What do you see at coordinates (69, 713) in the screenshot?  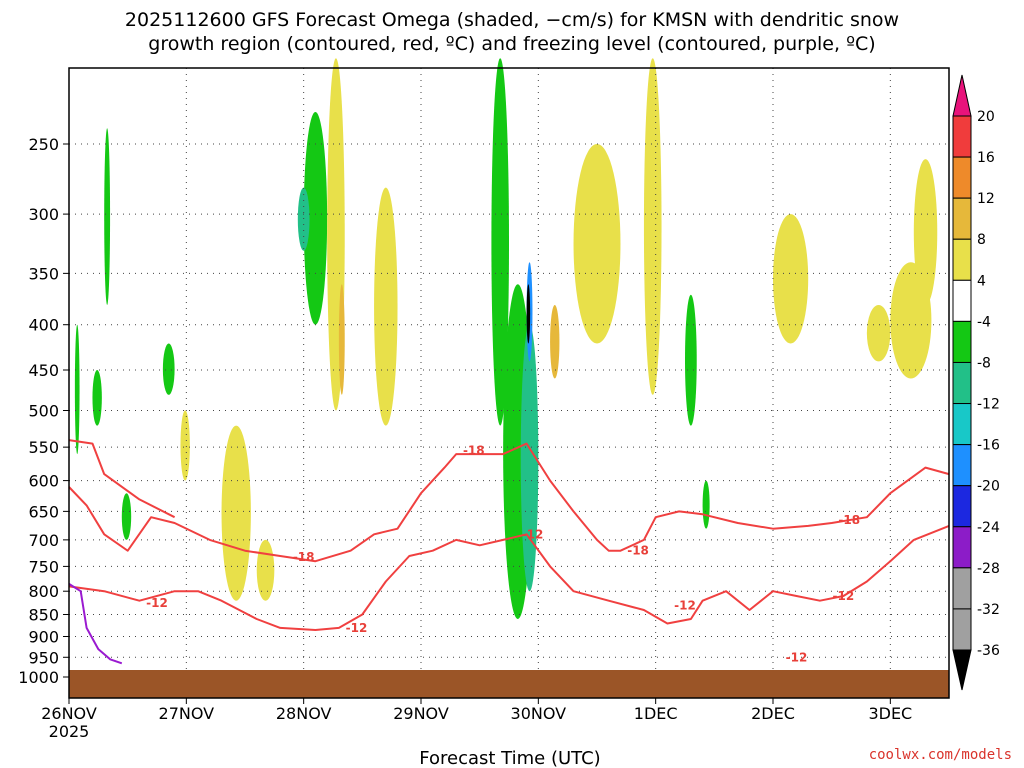 I see `x-tick-label-26NOV: 26NOV` at bounding box center [69, 713].